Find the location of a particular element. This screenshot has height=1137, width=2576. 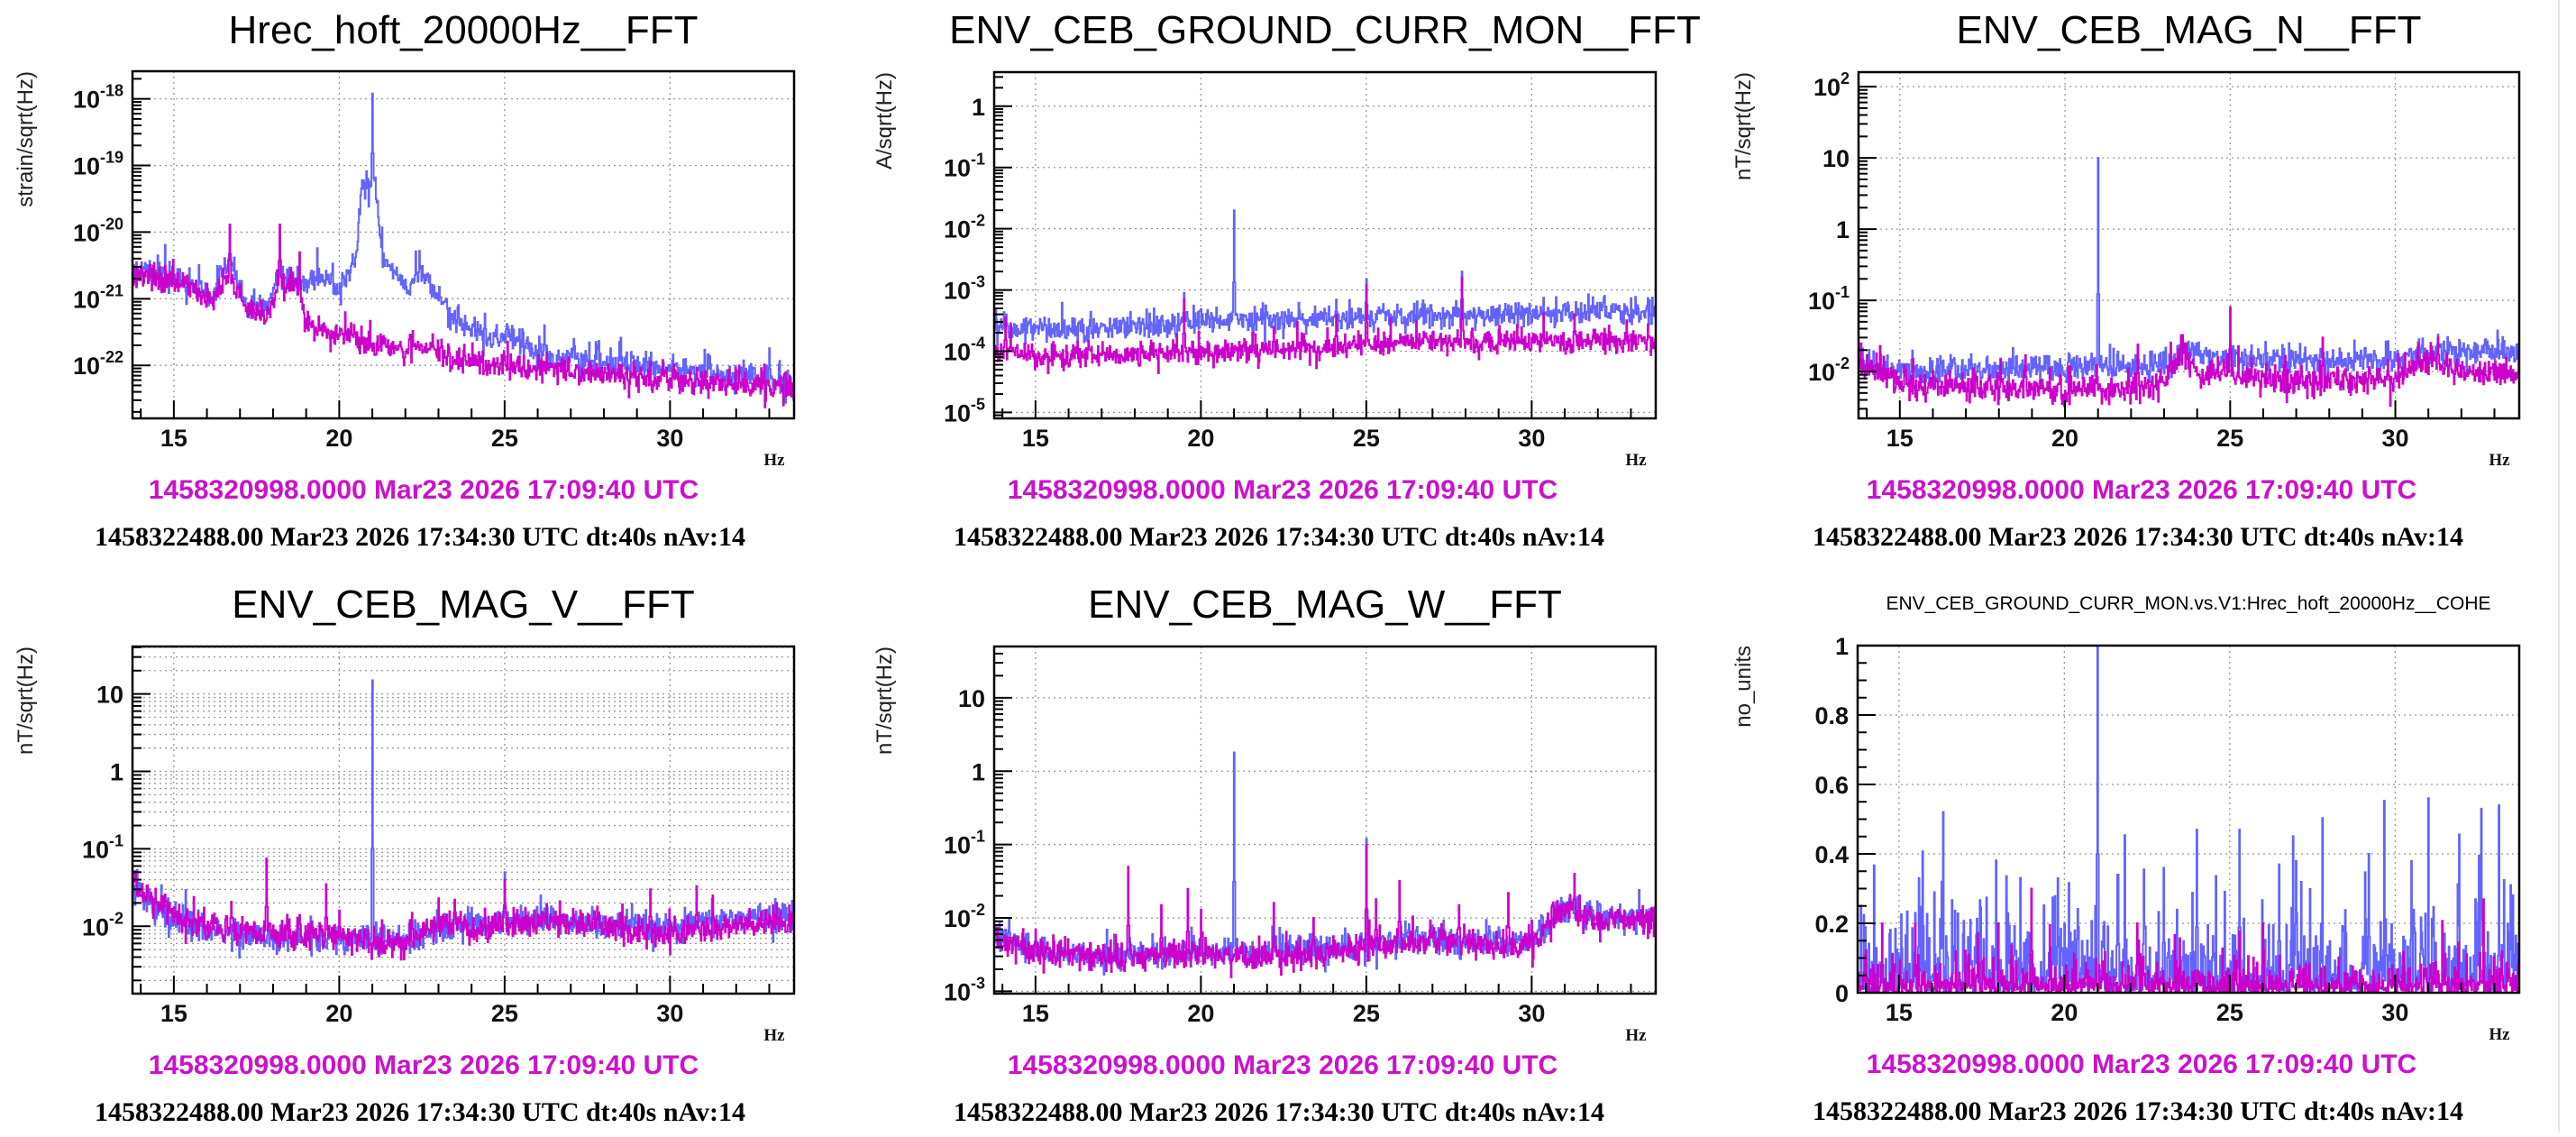

y-tick-label: 10⁻²² is located at coordinates (98, 364).